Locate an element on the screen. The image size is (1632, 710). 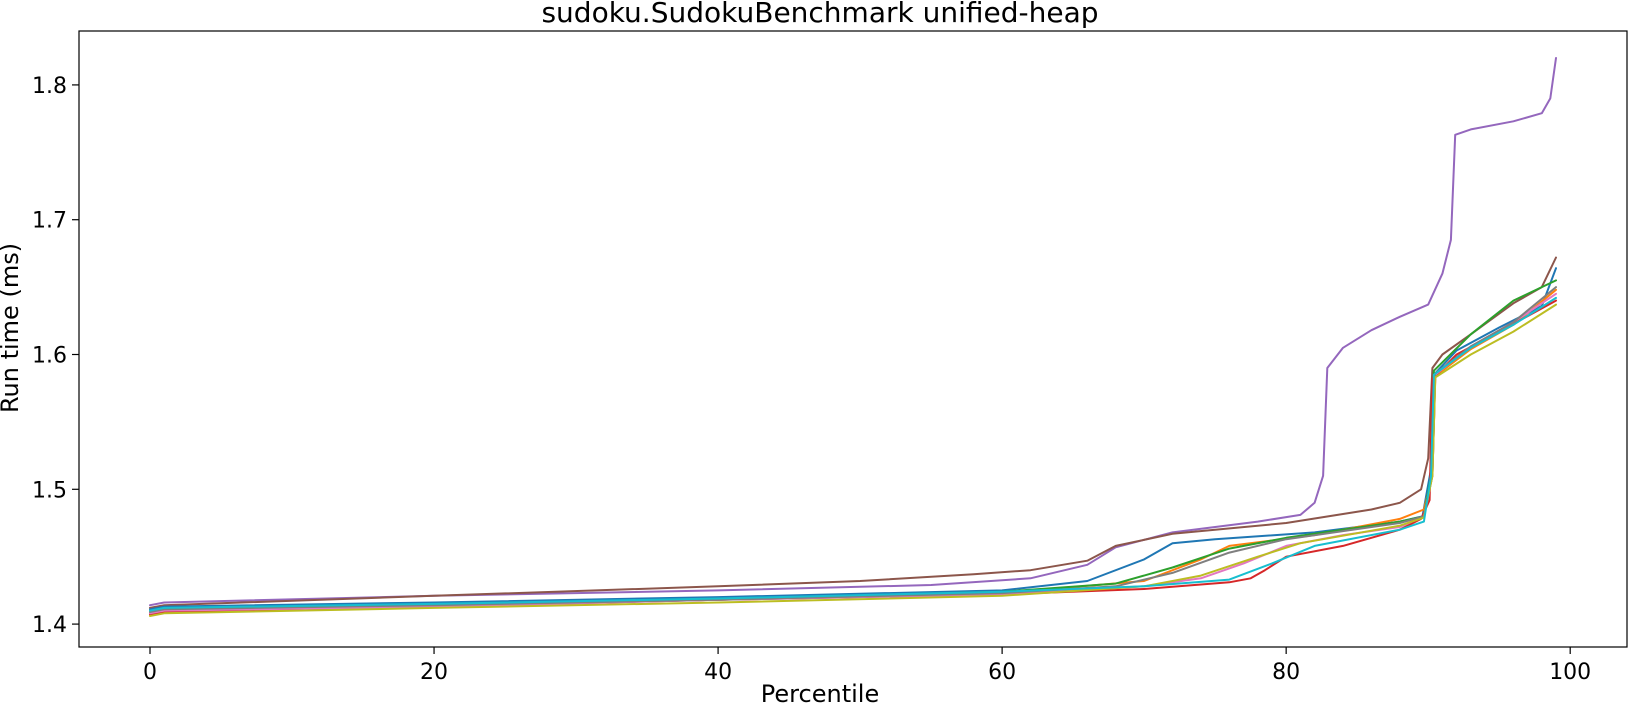
chart-title: sudoku.SudokuBenchmark unified-heap is located at coordinates (819, 14).